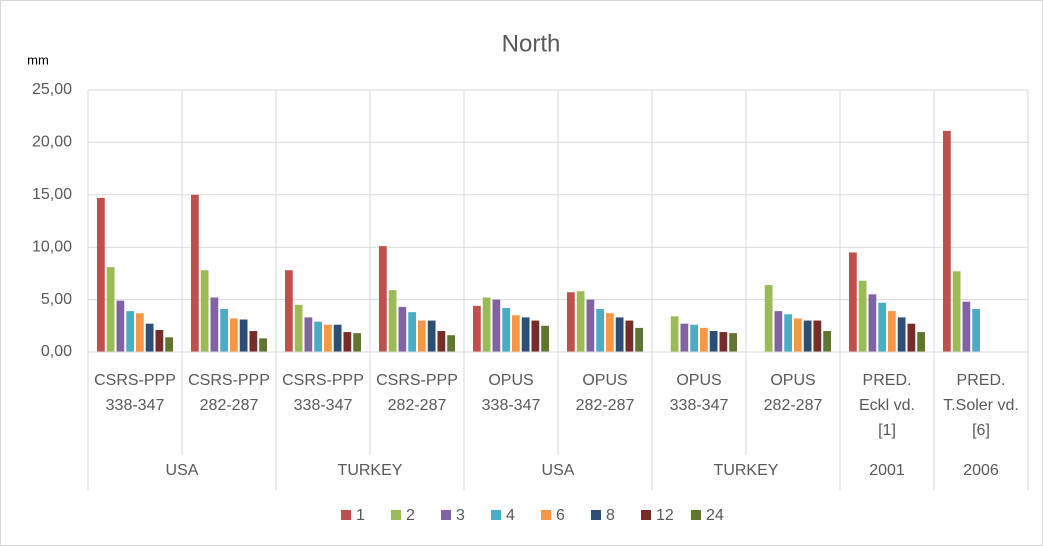 The height and width of the screenshot is (546, 1043). I want to click on x-tick-label: [1], so click(887, 430).